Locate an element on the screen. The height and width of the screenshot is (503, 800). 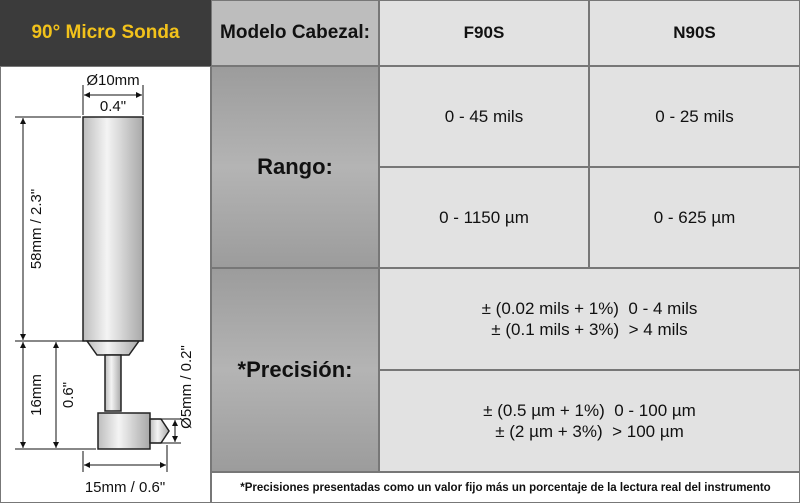
model: N90S is located at coordinates (694, 33).